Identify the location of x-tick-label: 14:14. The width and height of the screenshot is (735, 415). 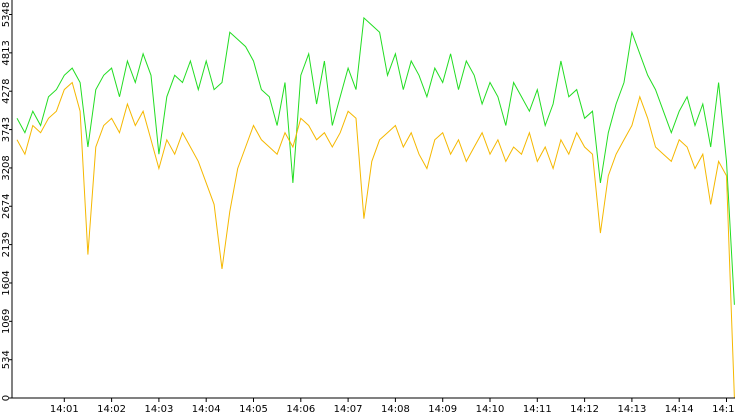
(679, 409).